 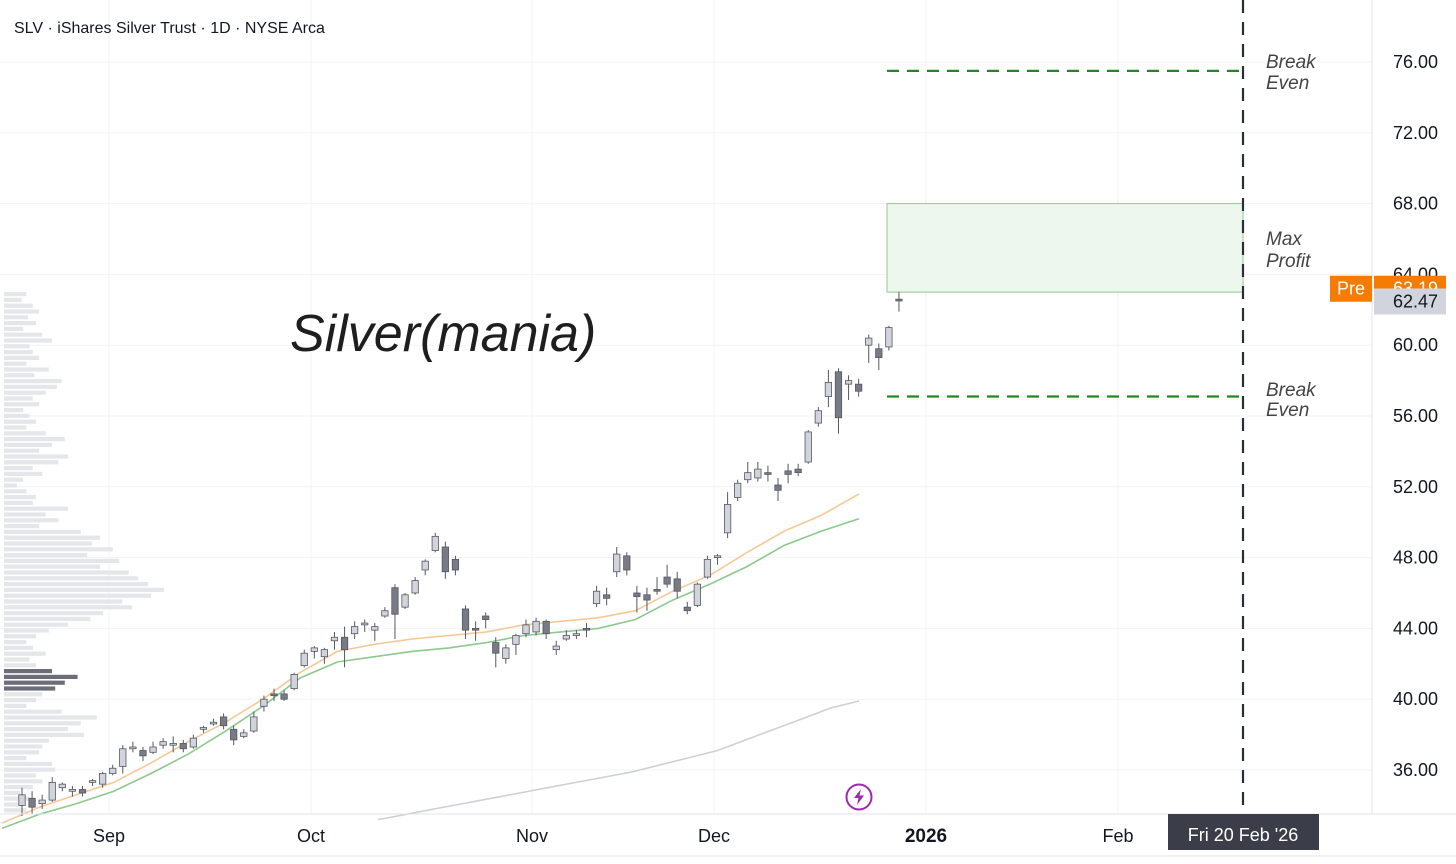 I want to click on x-tick-label: Nov, so click(x=532, y=836).